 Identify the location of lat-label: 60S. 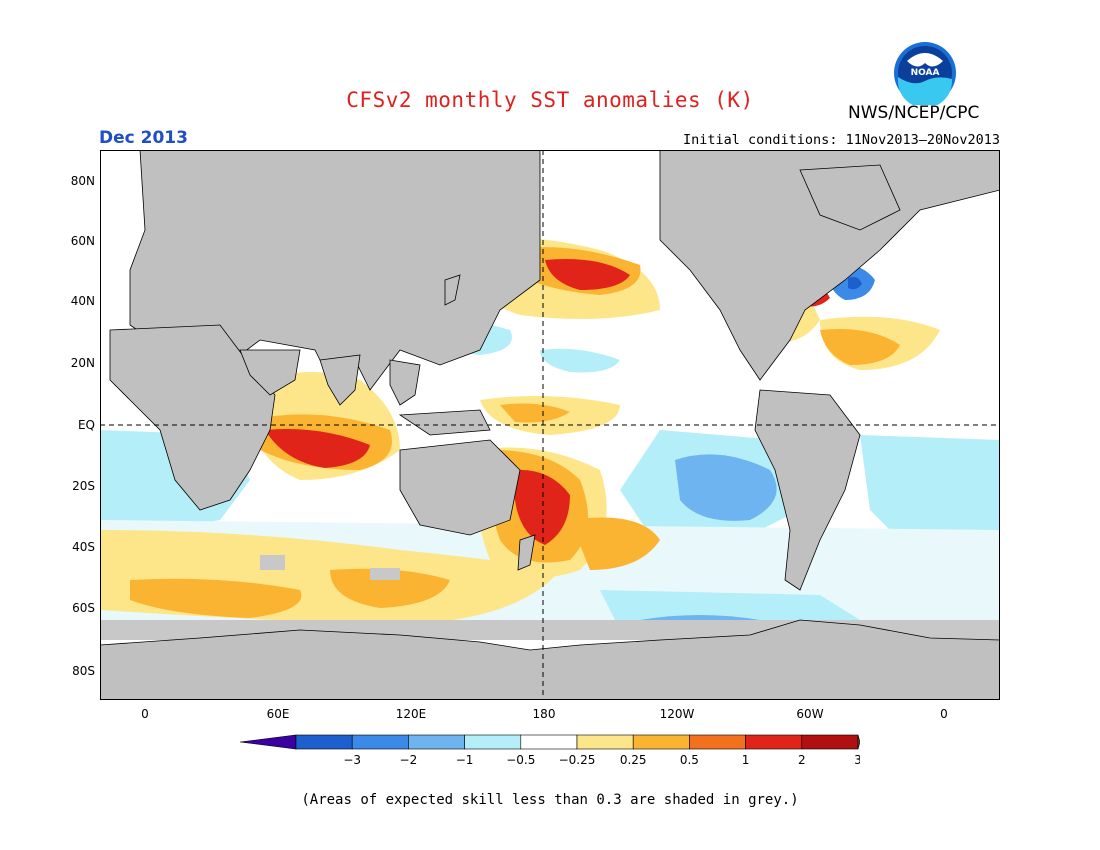
(83, 608).